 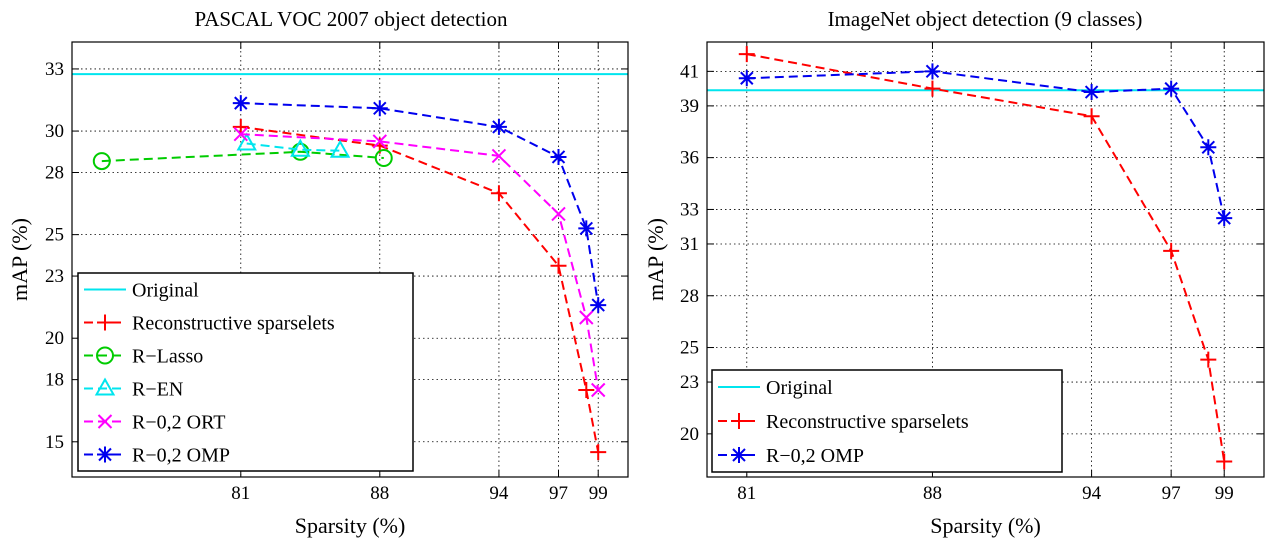 What do you see at coordinates (54, 380) in the screenshot?
I see `y-tick-label: 18` at bounding box center [54, 380].